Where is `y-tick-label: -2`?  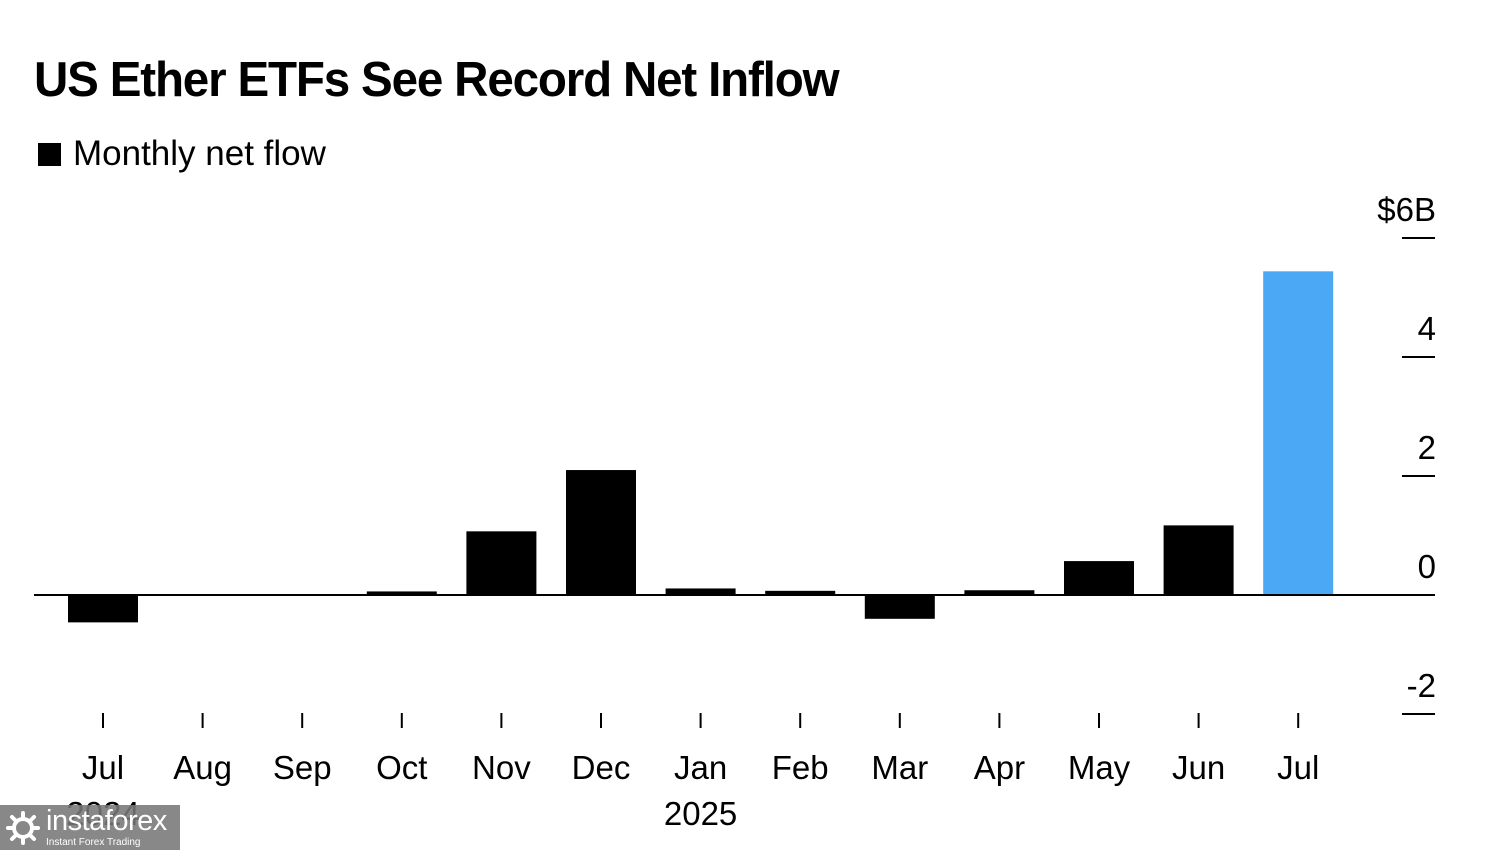 y-tick-label: -2 is located at coordinates (1421, 685).